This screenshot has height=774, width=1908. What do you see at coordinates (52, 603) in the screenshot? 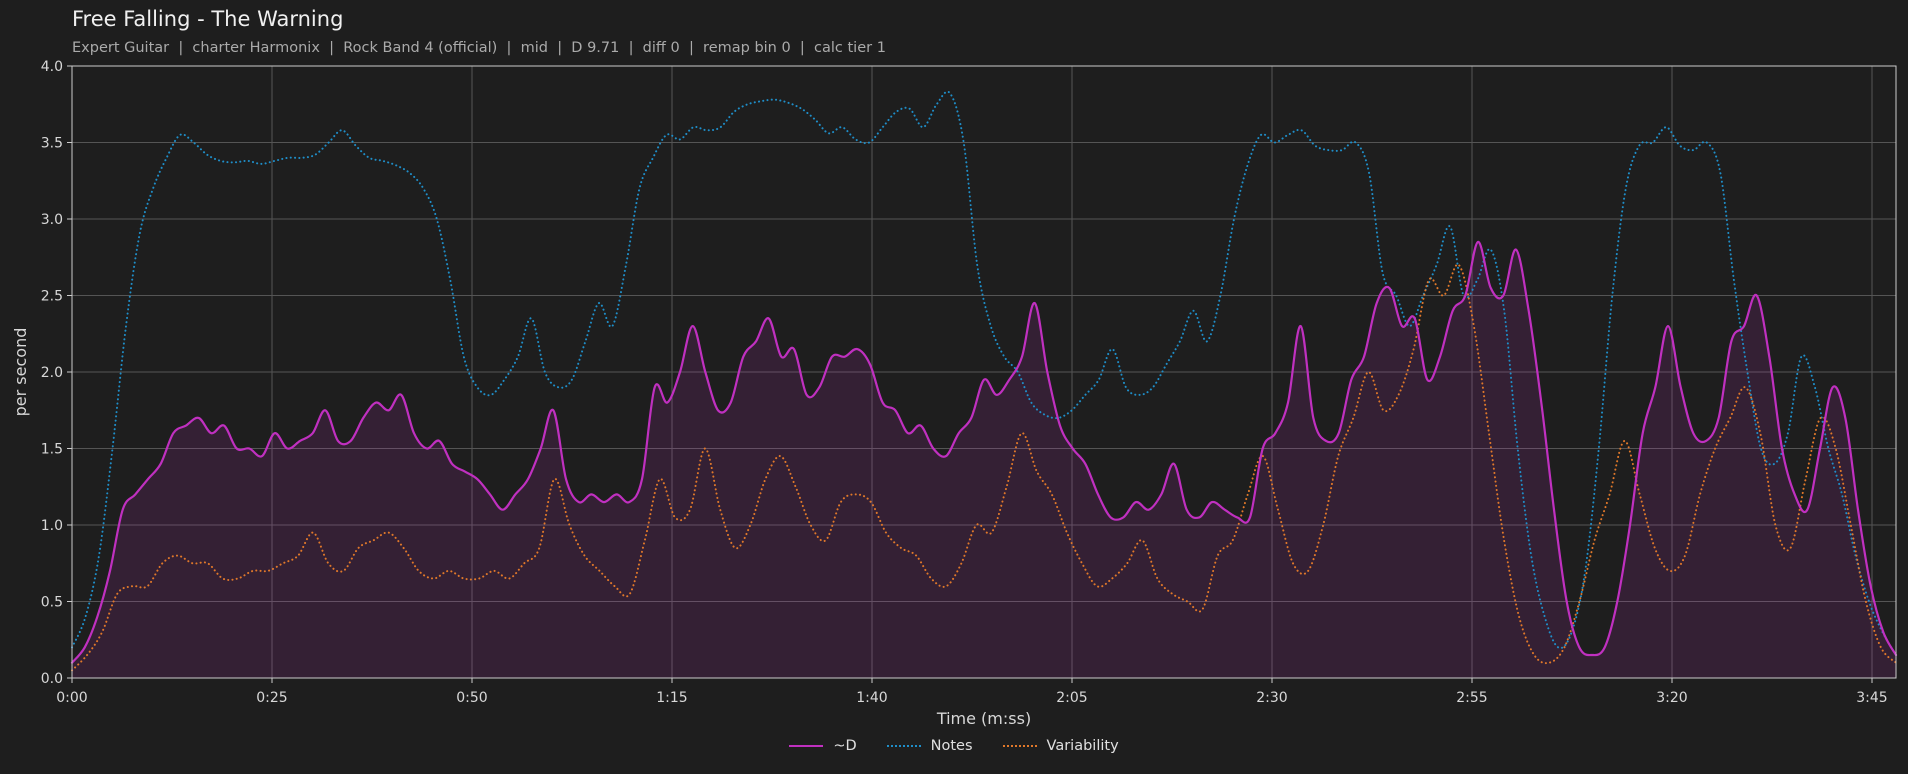
I see `y-tick-label: 0.5` at bounding box center [52, 603].